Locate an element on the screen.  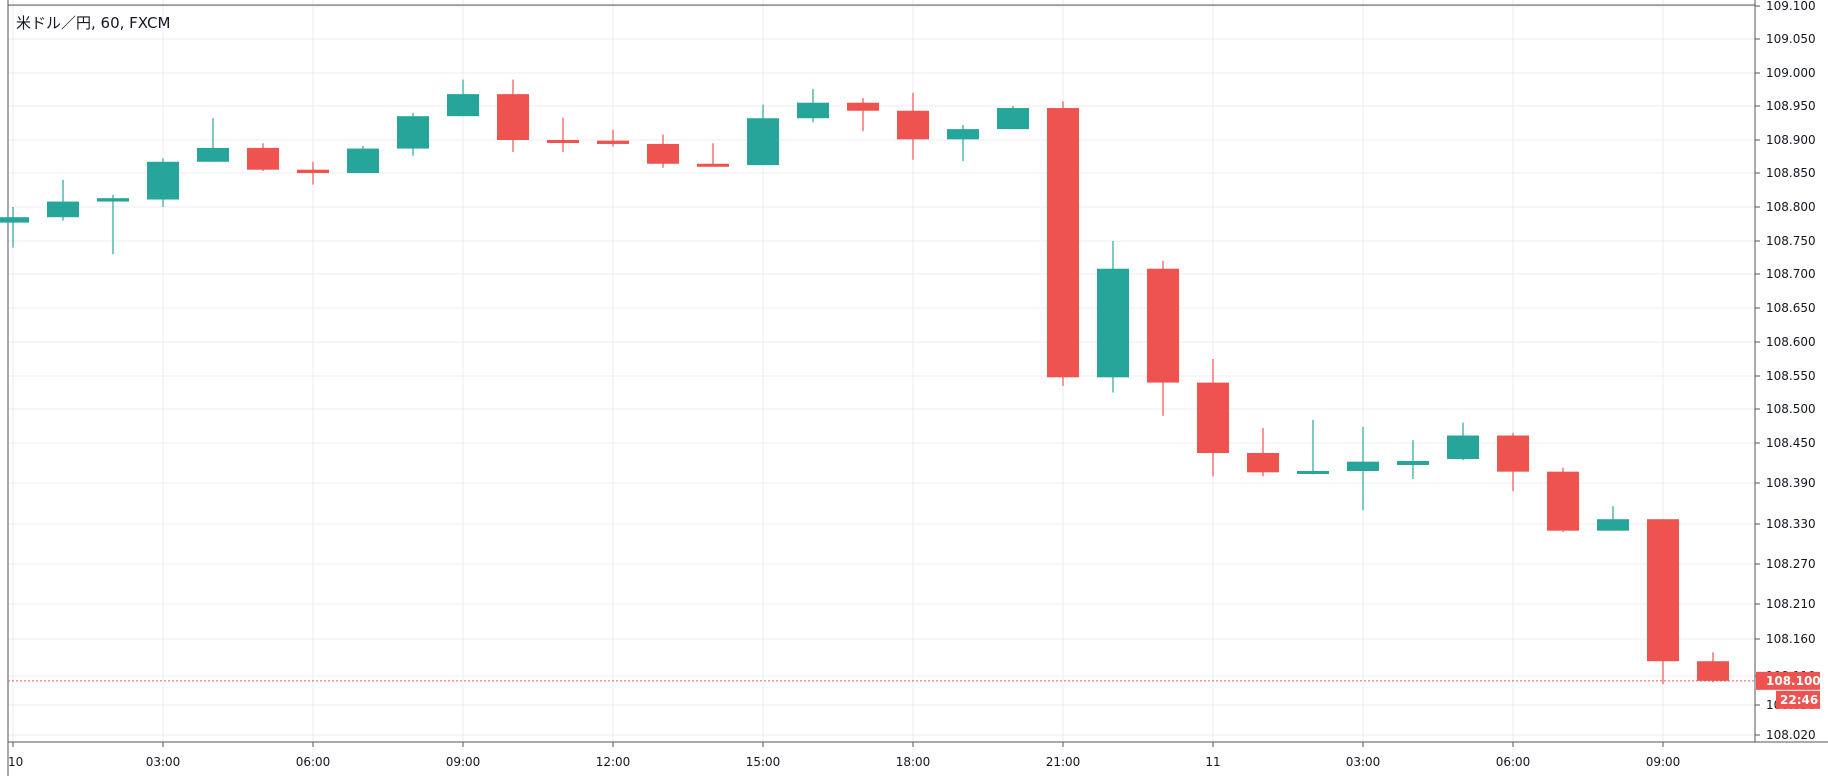
y-tick-label: 108.330 is located at coordinates (1791, 524).